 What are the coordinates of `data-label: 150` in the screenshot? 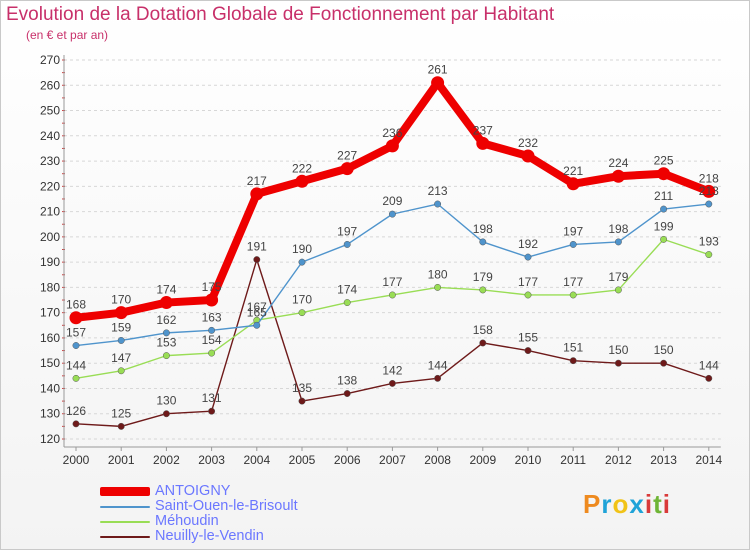 It's located at (664, 350).